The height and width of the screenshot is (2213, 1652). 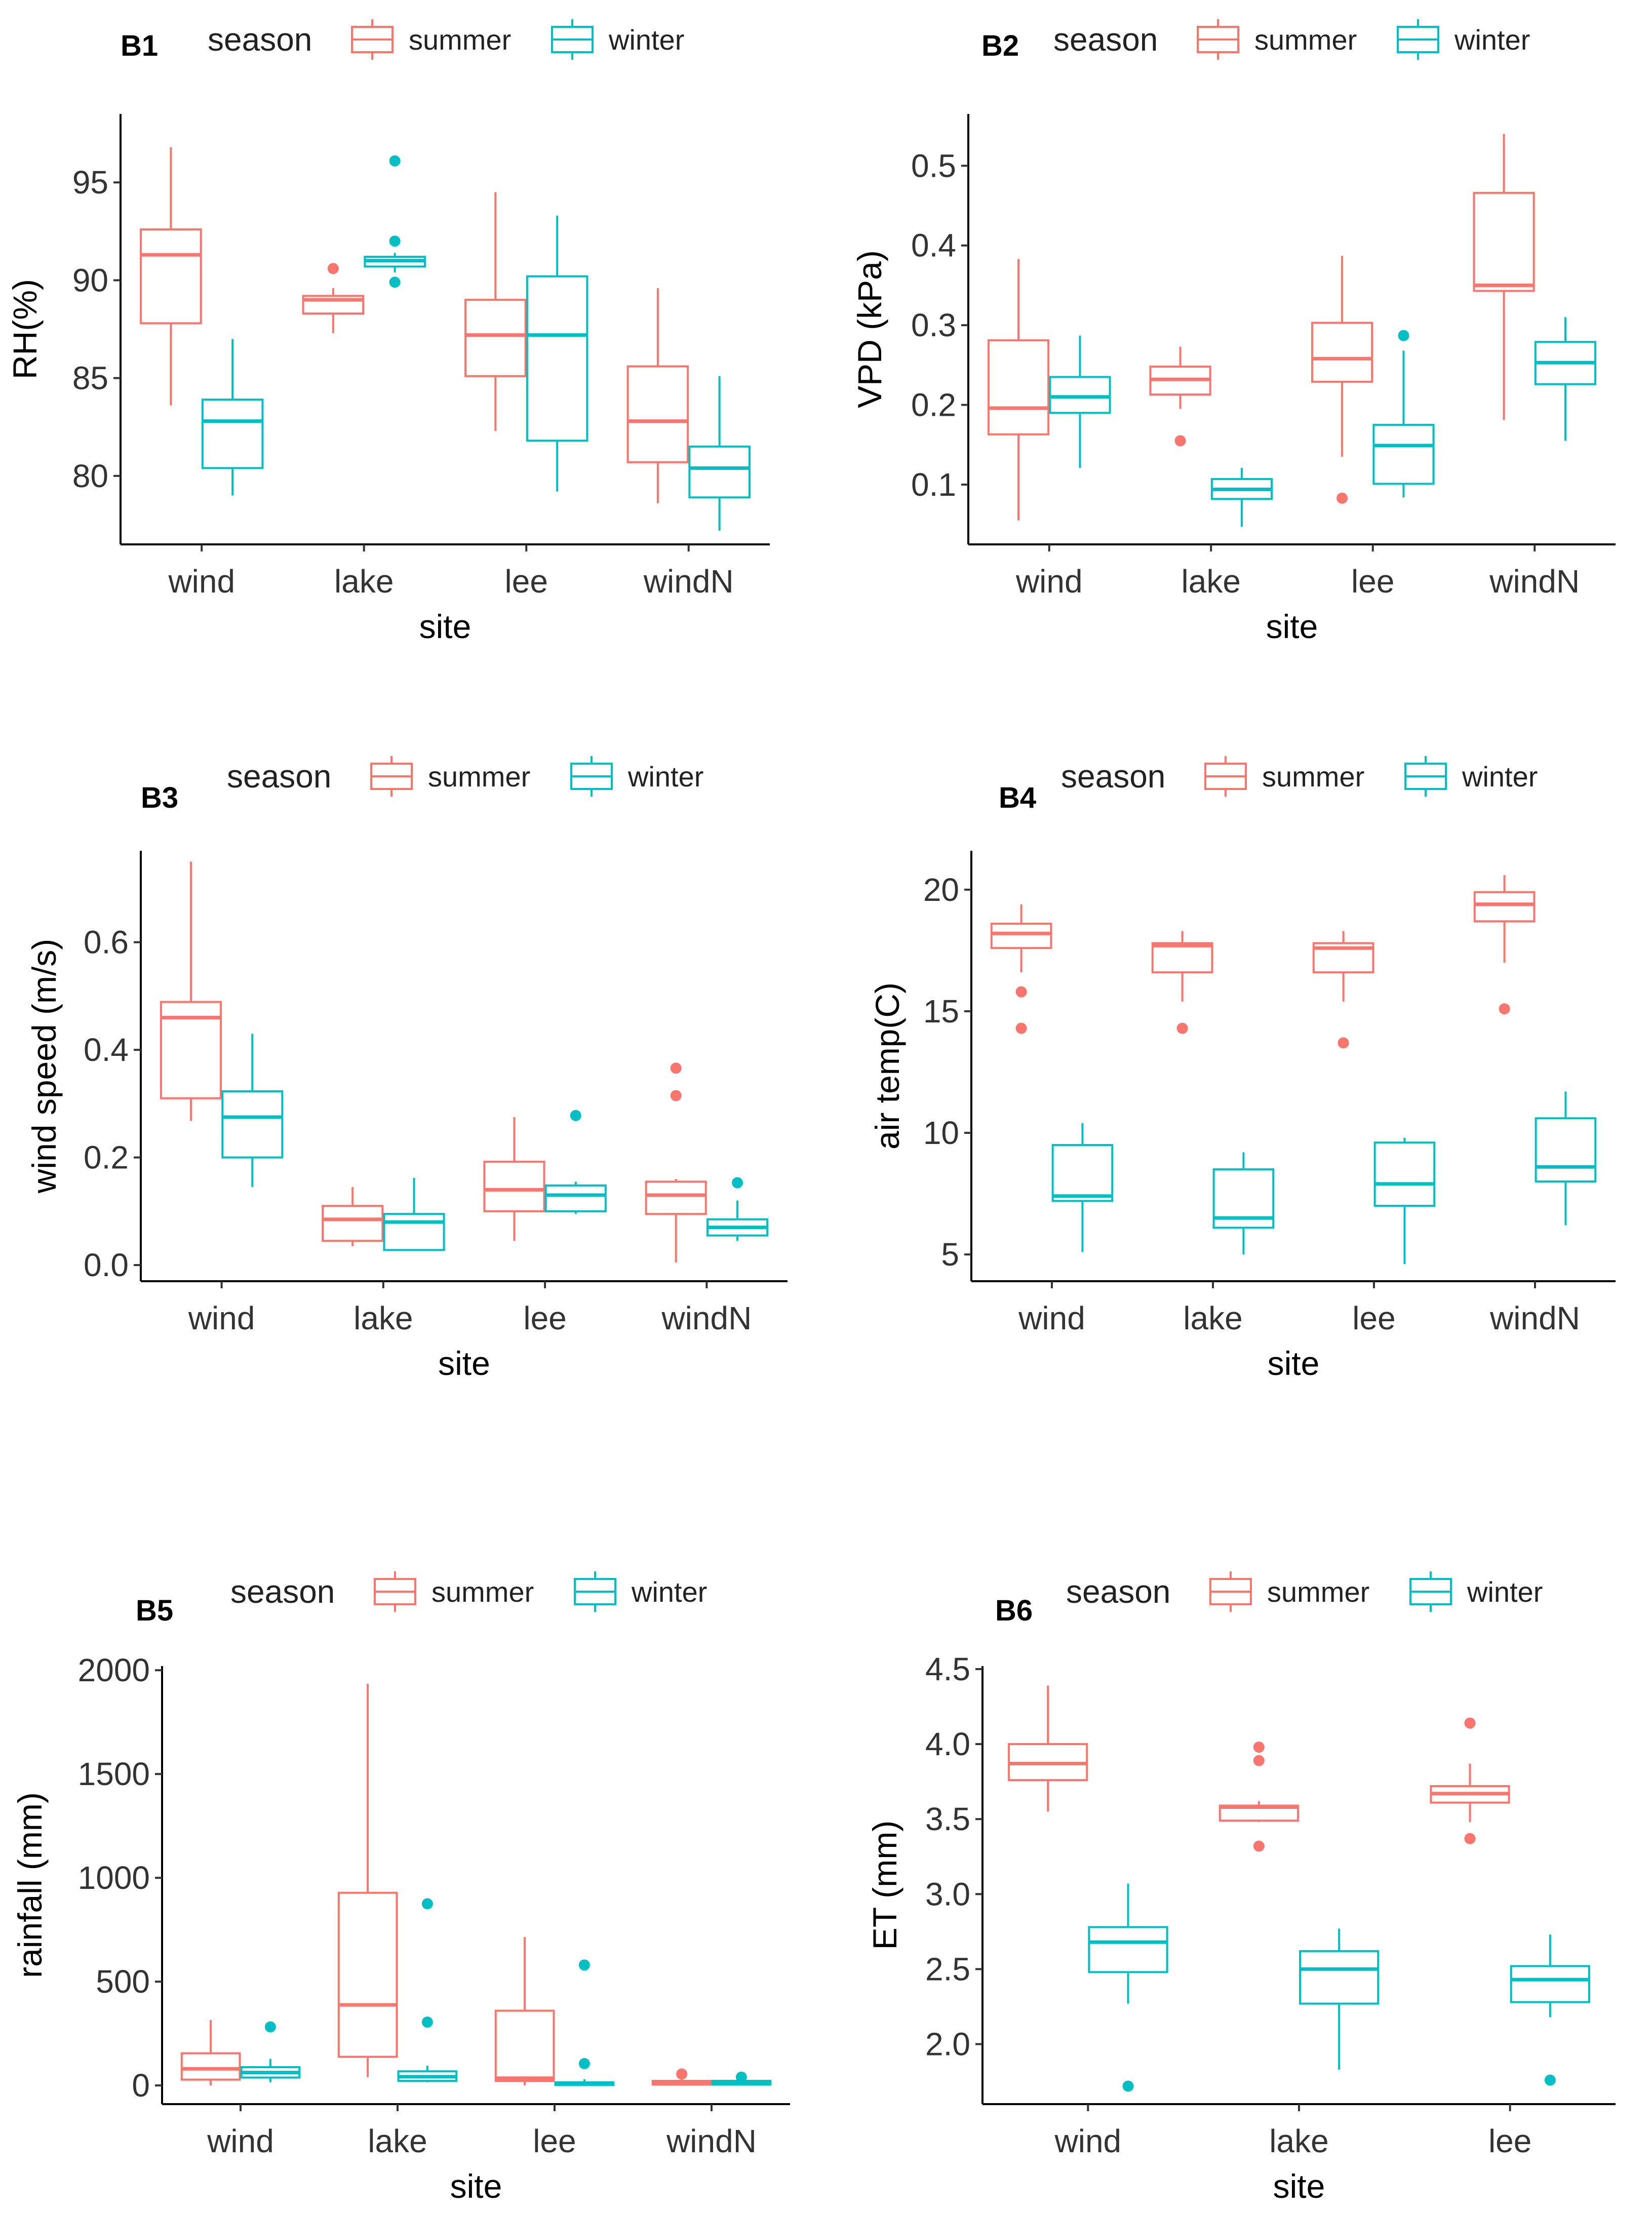 I want to click on y-tick-label: 0.5, so click(x=933, y=165).